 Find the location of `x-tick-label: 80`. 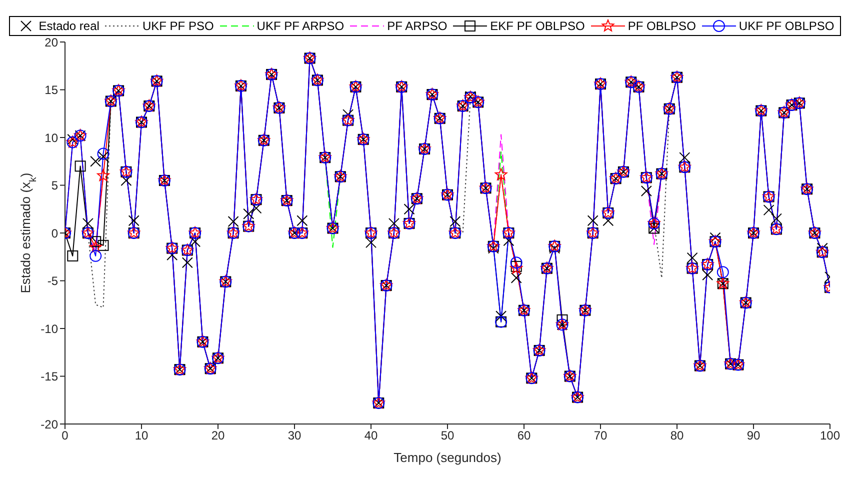

x-tick-label: 80 is located at coordinates (677, 435).